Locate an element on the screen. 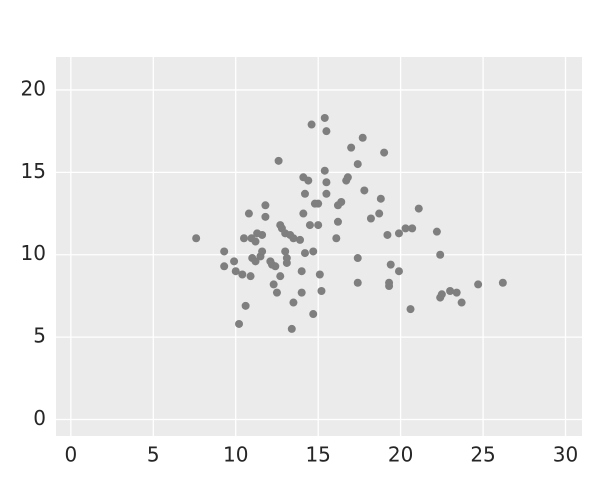 This screenshot has width=600, height=500. y-tick-label: 5 is located at coordinates (39, 336).